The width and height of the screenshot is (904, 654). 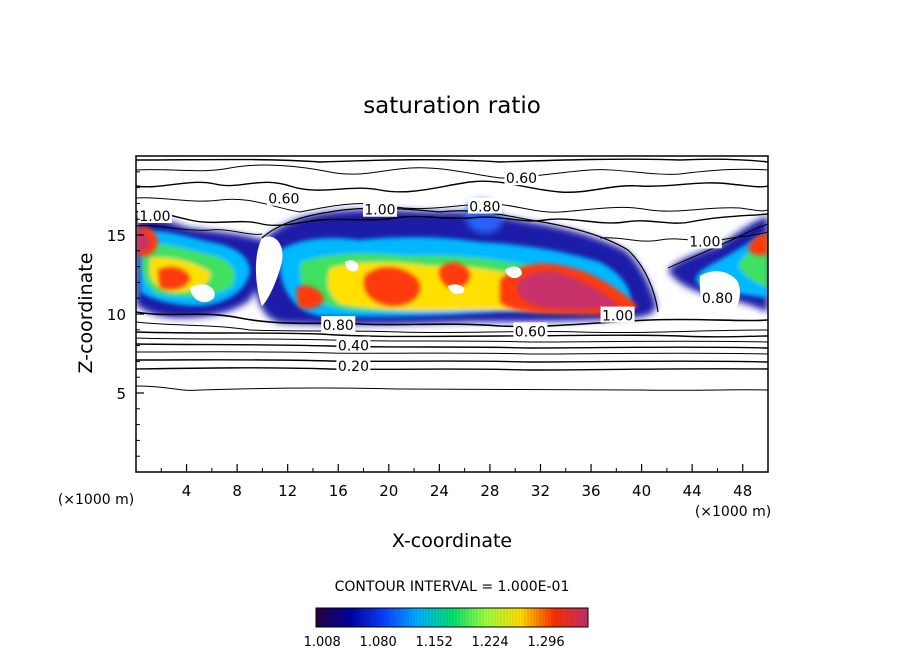 I want to click on x-tick-label: 32, so click(x=540, y=491).